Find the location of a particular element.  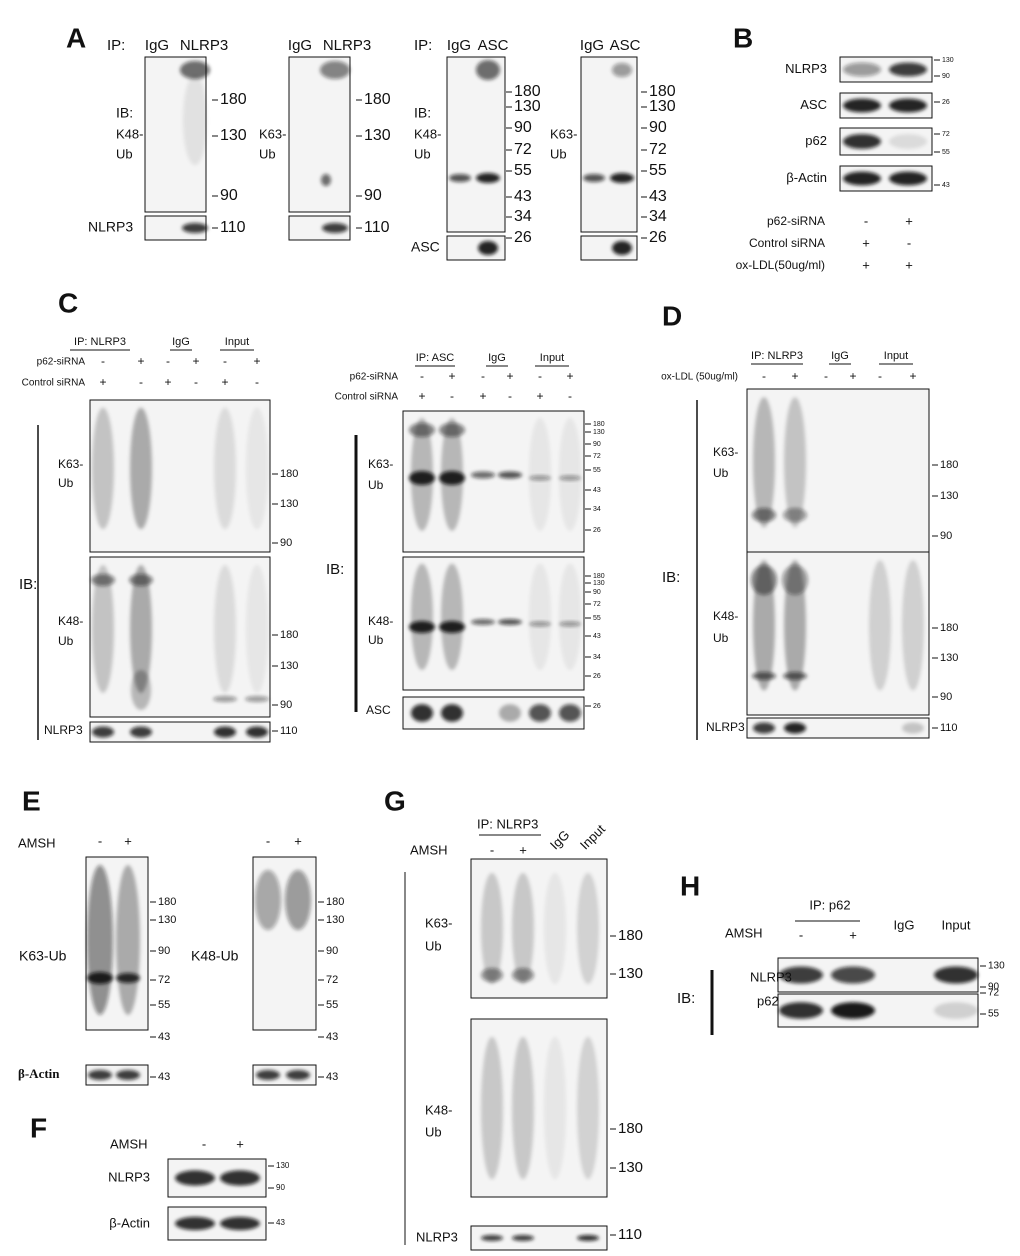

marker-label: 26 is located at coordinates (523, 237).